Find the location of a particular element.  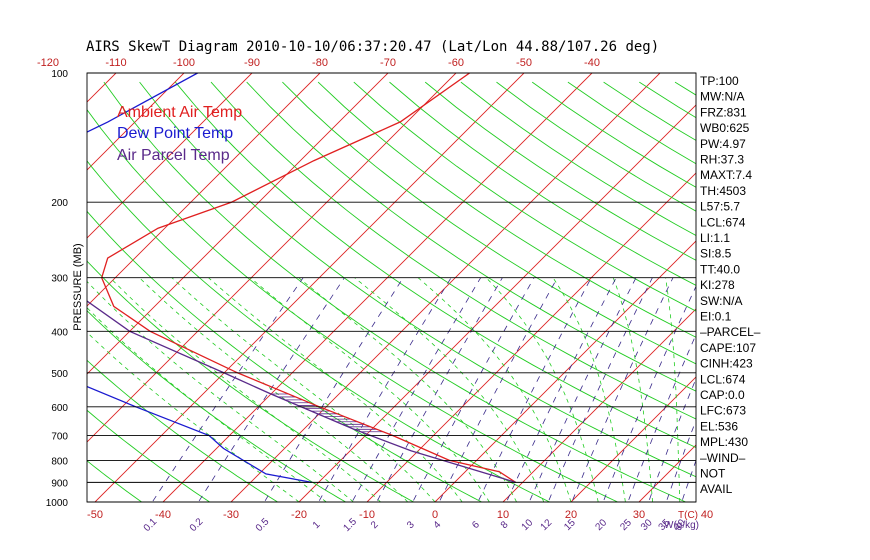

pressure-tick-label: 1000 is located at coordinates (57, 503).